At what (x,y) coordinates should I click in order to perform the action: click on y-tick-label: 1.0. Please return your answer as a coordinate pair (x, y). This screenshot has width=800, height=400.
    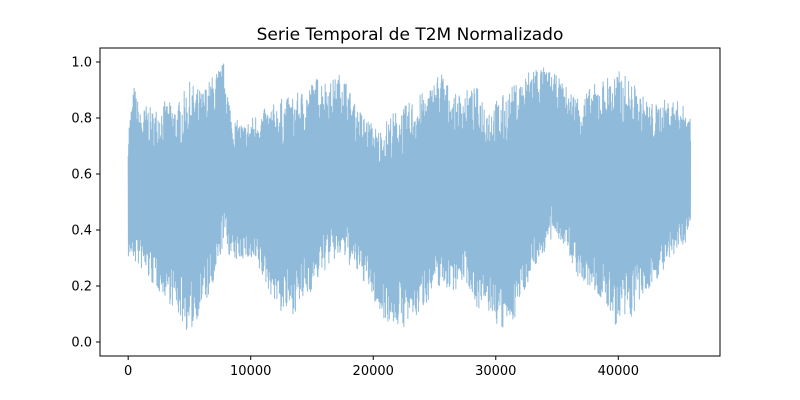
    Looking at the image, I should click on (81, 63).